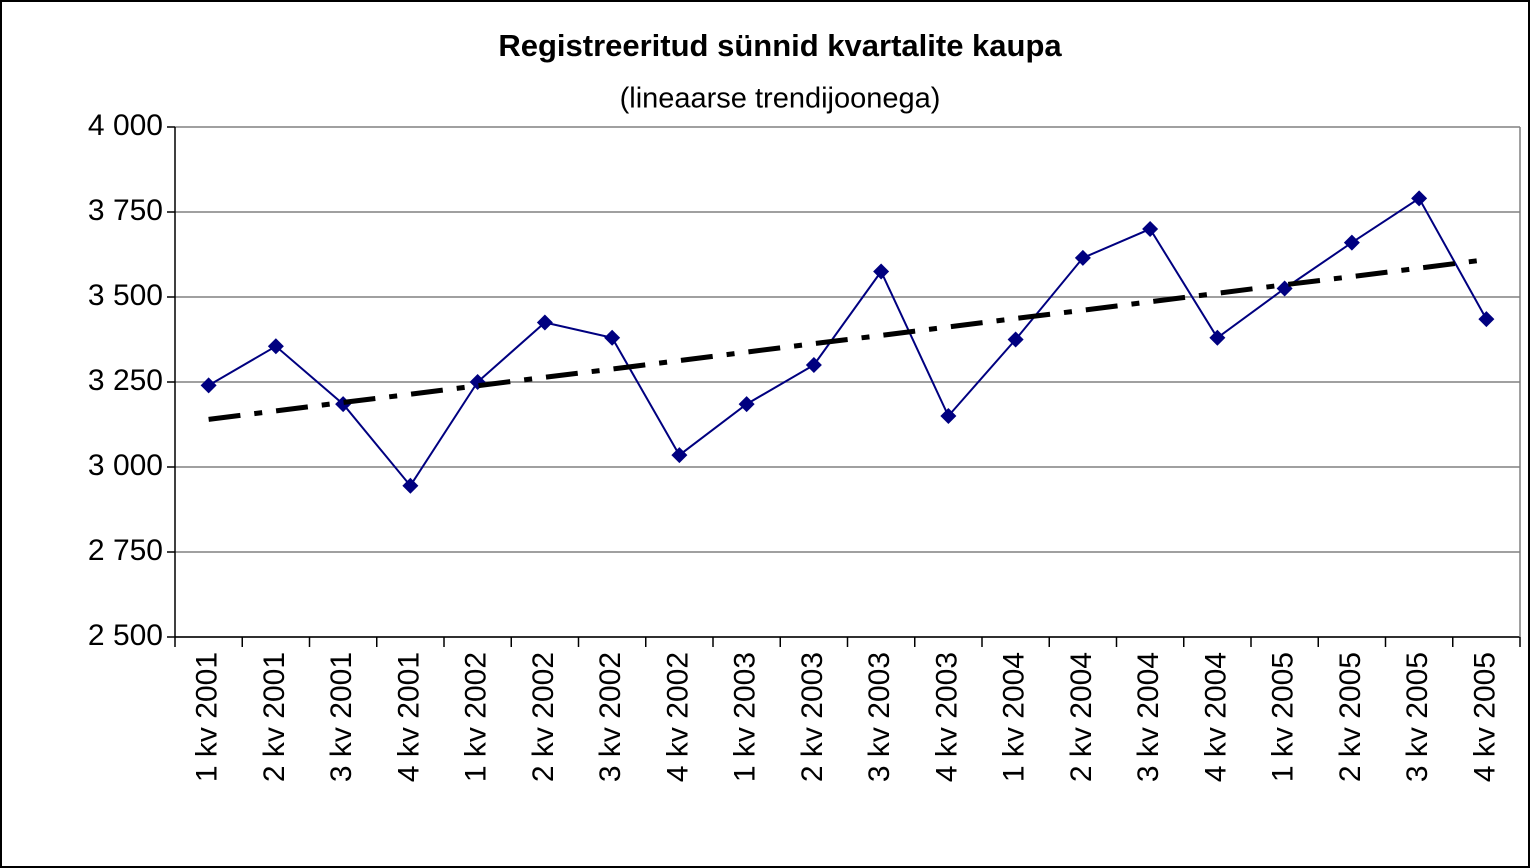  Describe the element at coordinates (610, 717) in the screenshot. I see `x-tick-label: 3 kv 2002` at that location.